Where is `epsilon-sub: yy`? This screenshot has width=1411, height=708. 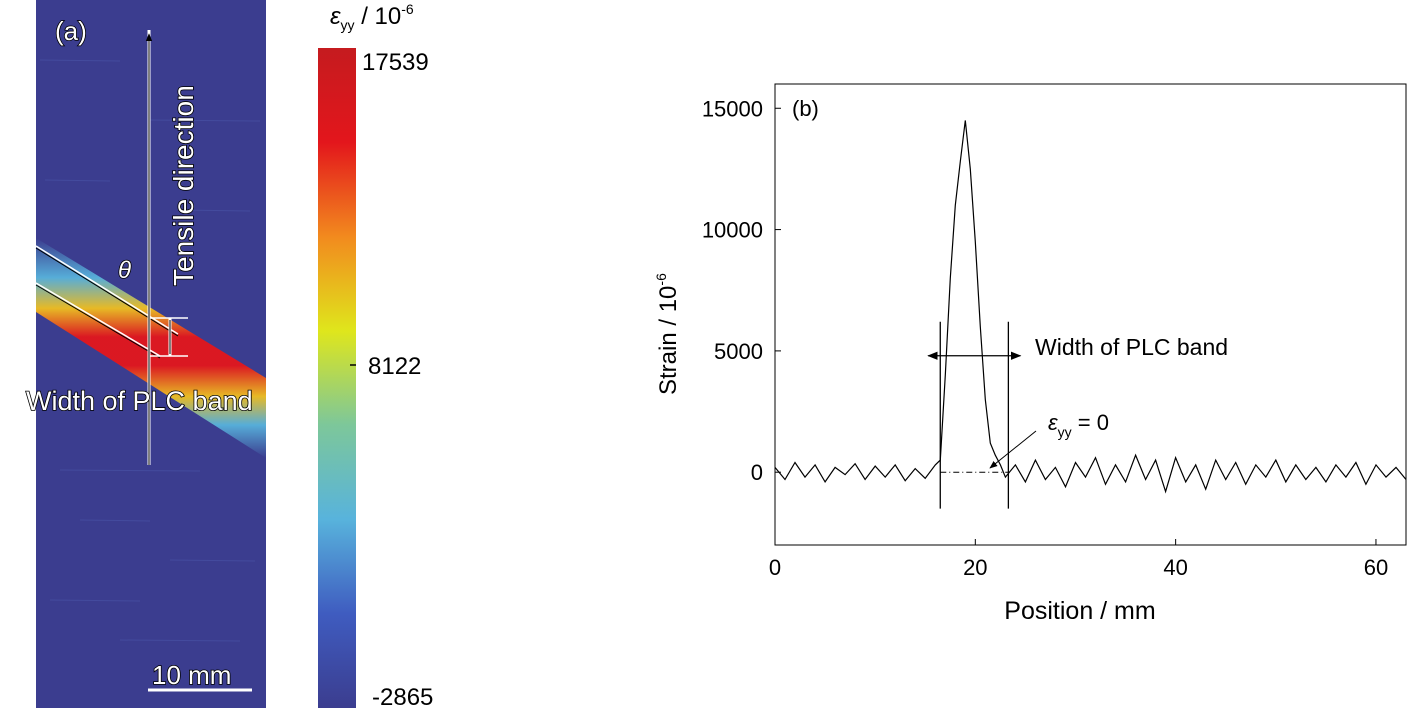 epsilon-sub: yy is located at coordinates (1065, 432).